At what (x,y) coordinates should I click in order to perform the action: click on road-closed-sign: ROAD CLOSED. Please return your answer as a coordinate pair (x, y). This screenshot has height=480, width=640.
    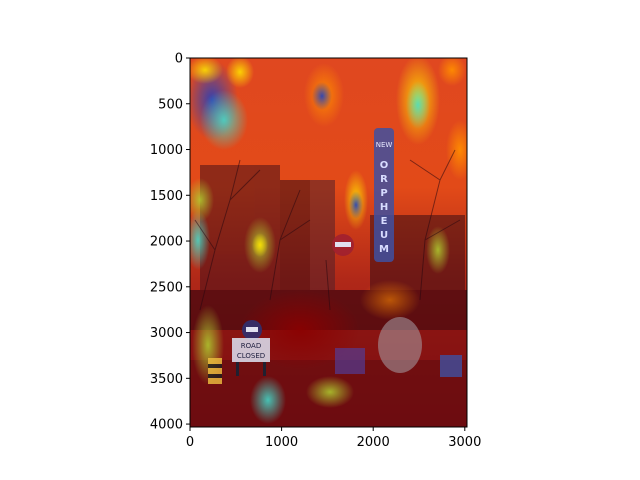
    Looking at the image, I should click on (251, 348).